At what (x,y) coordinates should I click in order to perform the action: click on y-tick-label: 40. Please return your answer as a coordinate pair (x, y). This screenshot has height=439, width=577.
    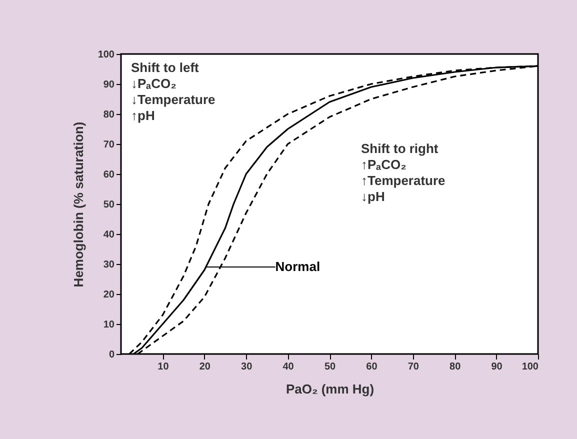
    Looking at the image, I should click on (109, 235).